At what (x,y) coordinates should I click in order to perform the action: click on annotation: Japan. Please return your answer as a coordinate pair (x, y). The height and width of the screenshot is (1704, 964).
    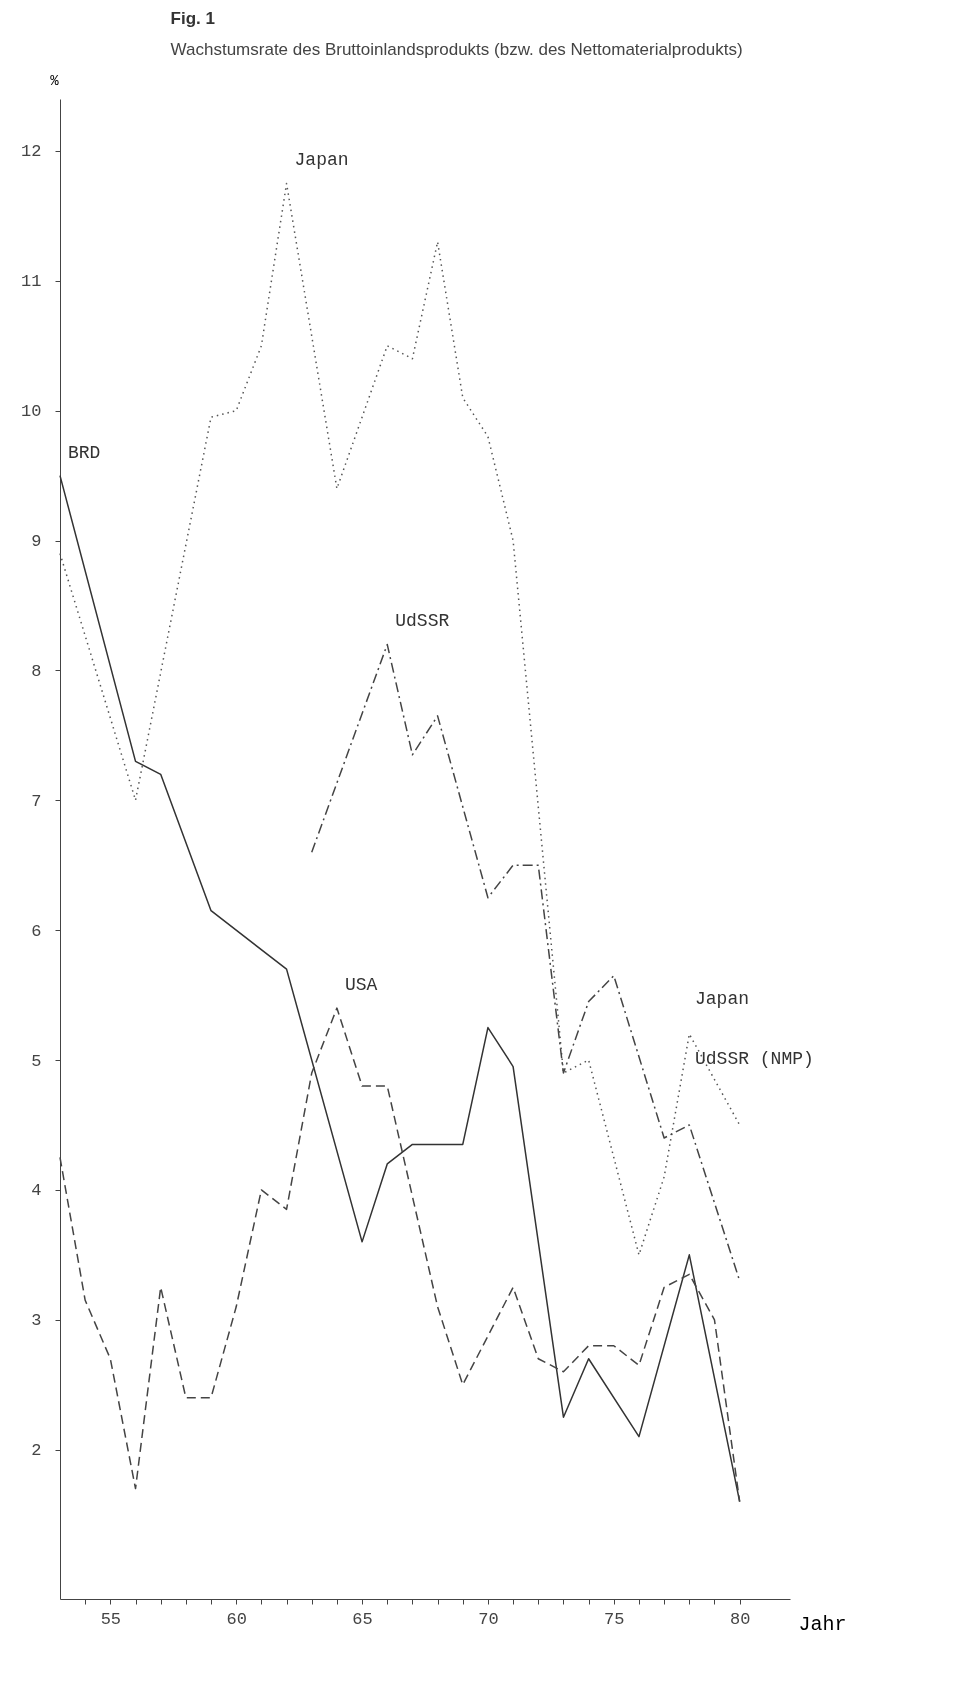
    Looking at the image, I should click on (722, 999).